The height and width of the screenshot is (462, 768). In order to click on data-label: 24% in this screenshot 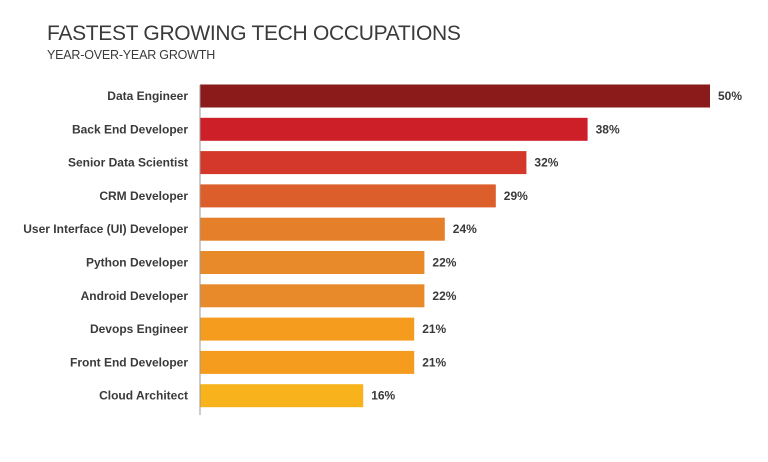, I will do `click(465, 229)`.